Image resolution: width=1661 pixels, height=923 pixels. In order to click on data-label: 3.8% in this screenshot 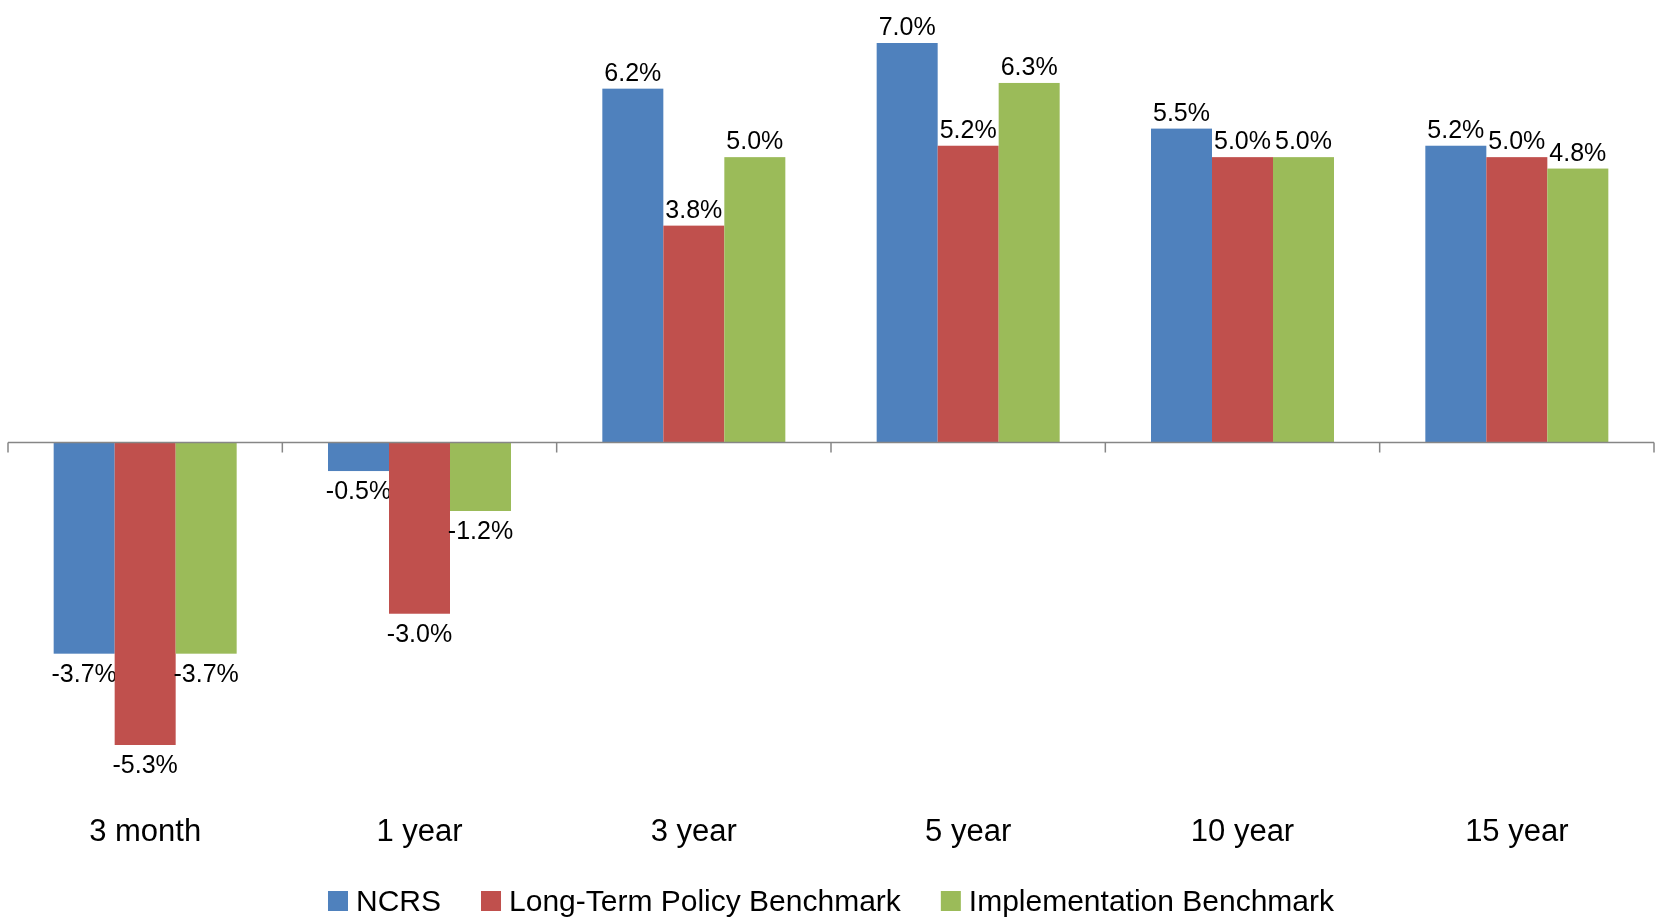, I will do `click(694, 208)`.